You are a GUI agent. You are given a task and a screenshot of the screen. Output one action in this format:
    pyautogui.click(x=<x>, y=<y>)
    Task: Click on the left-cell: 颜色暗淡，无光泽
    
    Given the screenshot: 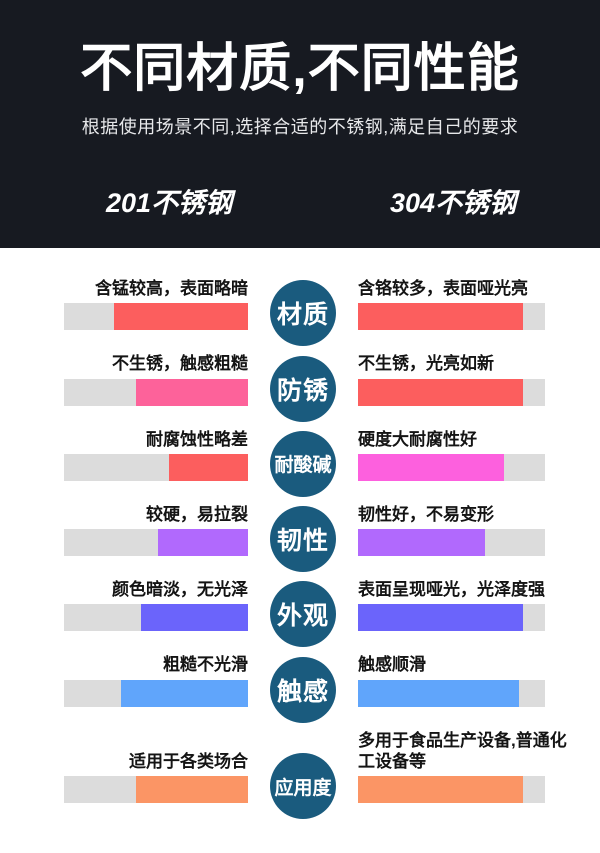 What is the action you would take?
    pyautogui.click(x=124, y=605)
    